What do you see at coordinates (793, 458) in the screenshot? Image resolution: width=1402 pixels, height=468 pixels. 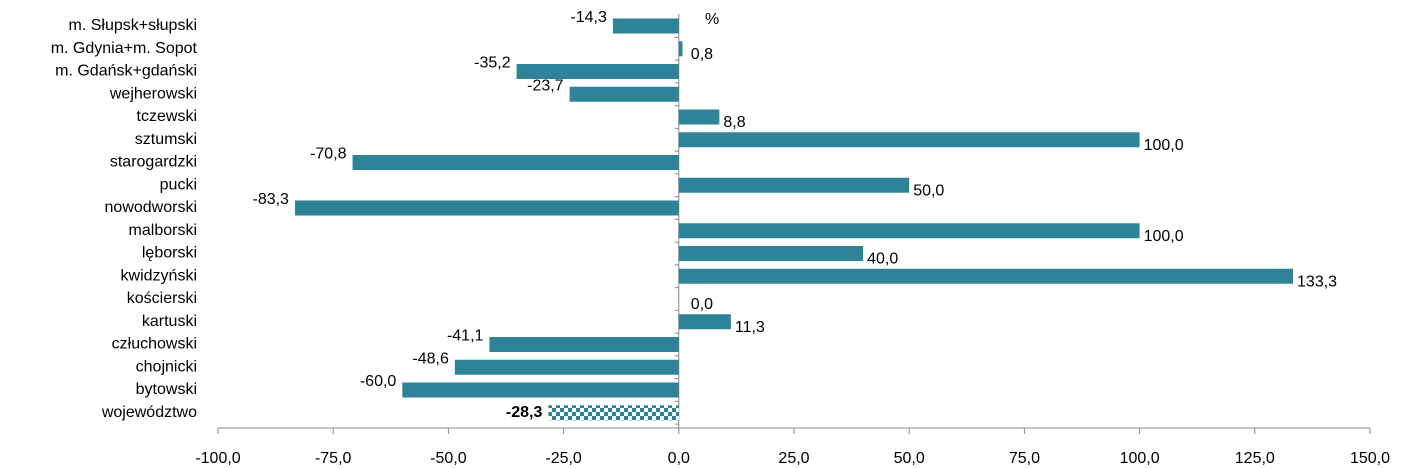 I see `x-tick-label: 25,0` at bounding box center [793, 458].